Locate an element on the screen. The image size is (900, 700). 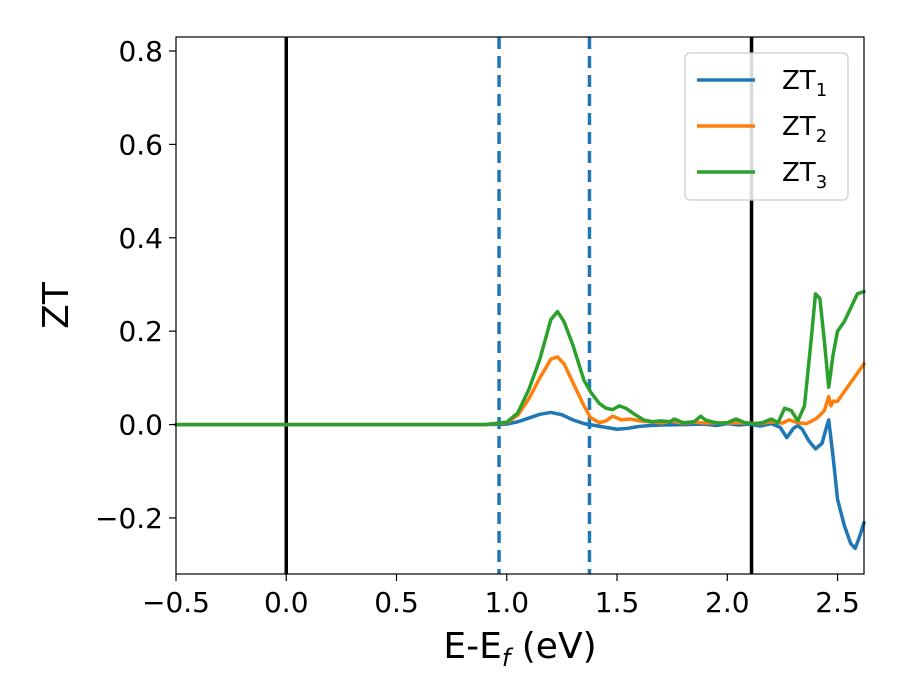
y-axis-title: ZT is located at coordinates (56, 305).